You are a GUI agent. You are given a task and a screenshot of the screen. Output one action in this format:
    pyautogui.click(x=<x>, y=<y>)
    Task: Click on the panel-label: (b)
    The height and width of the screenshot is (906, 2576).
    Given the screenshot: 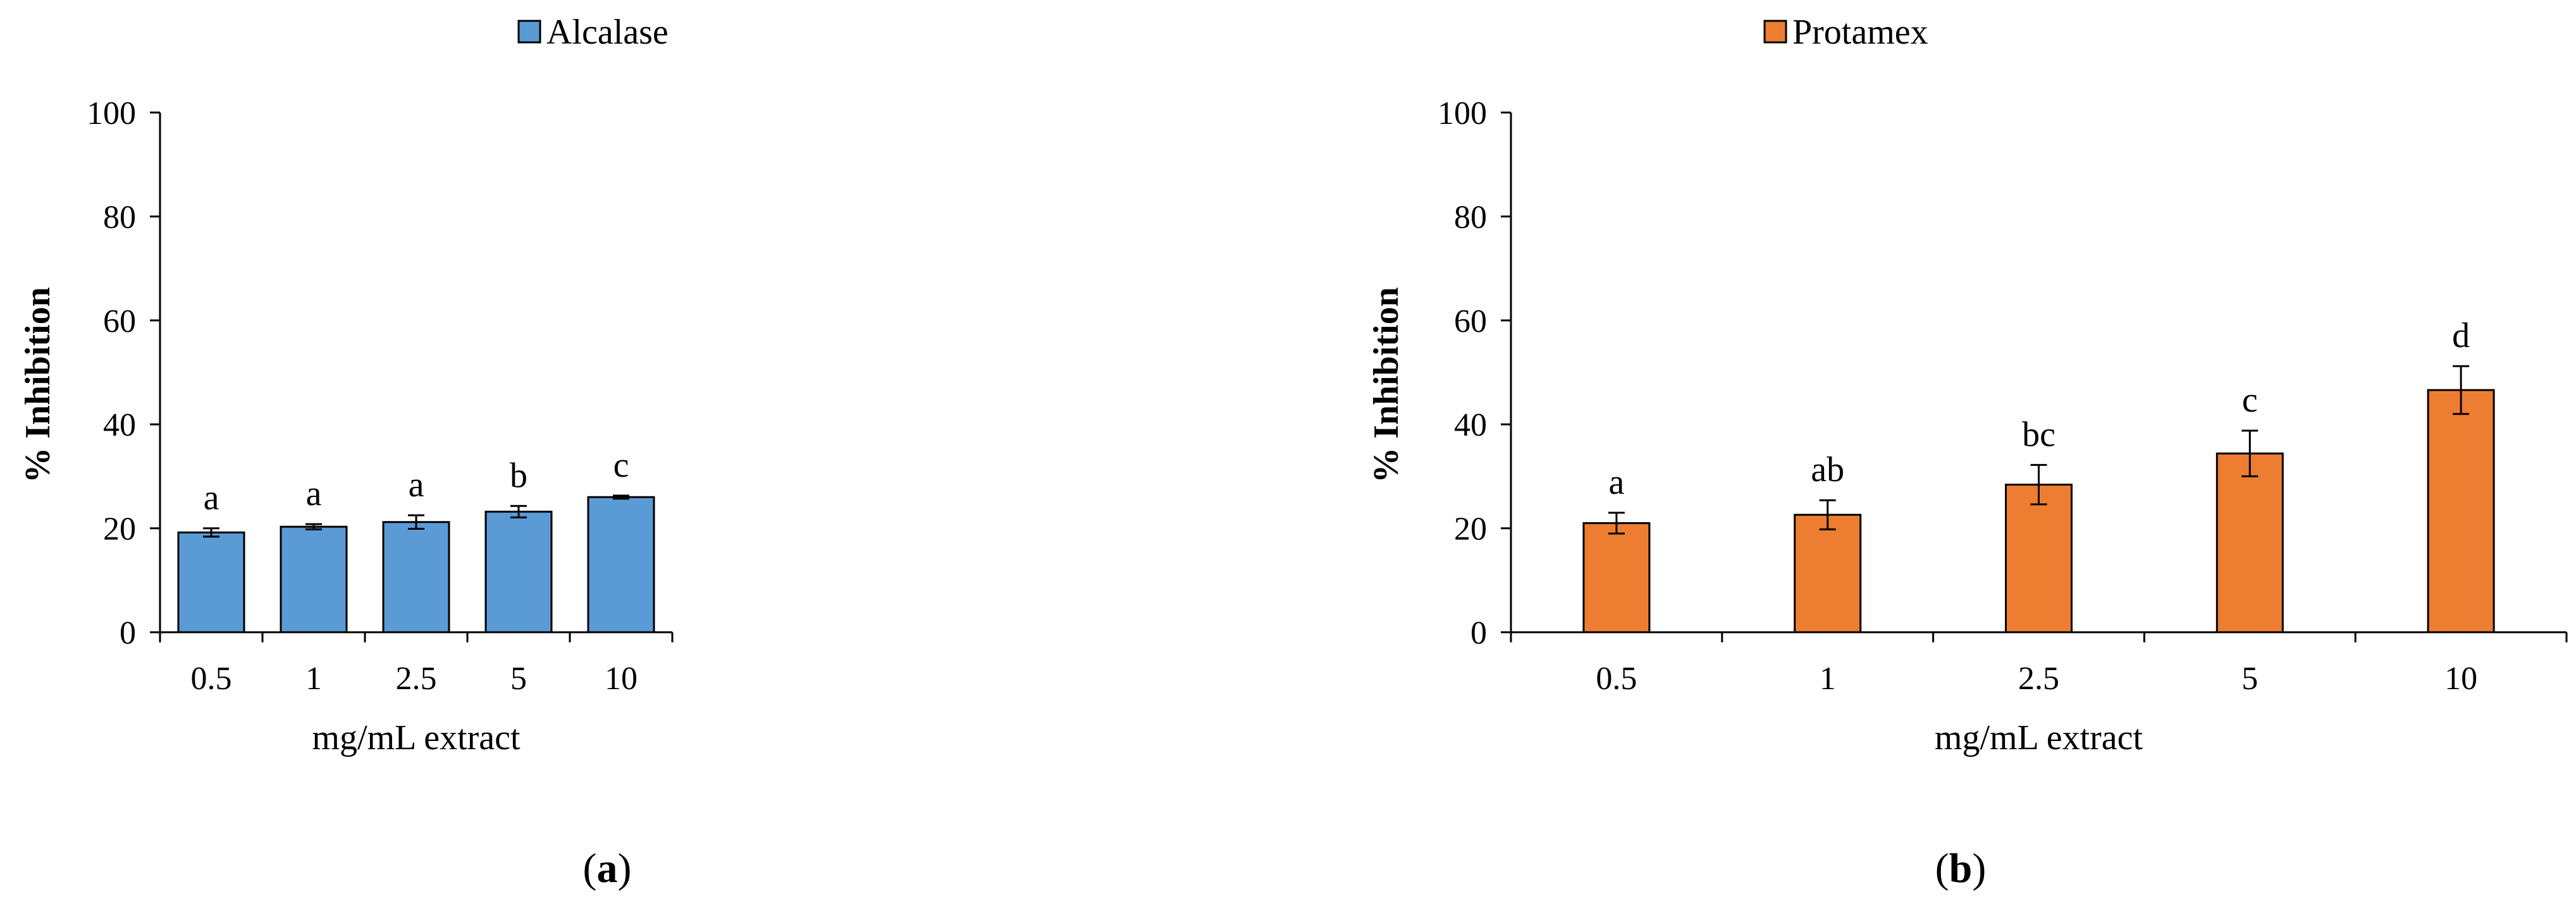 What is the action you would take?
    pyautogui.click(x=1961, y=868)
    